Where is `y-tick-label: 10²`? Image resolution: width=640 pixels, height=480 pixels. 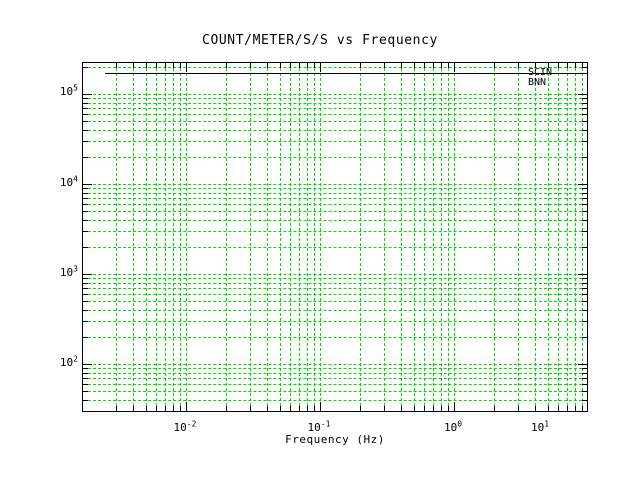
y-tick-label: 10² is located at coordinates (69, 362).